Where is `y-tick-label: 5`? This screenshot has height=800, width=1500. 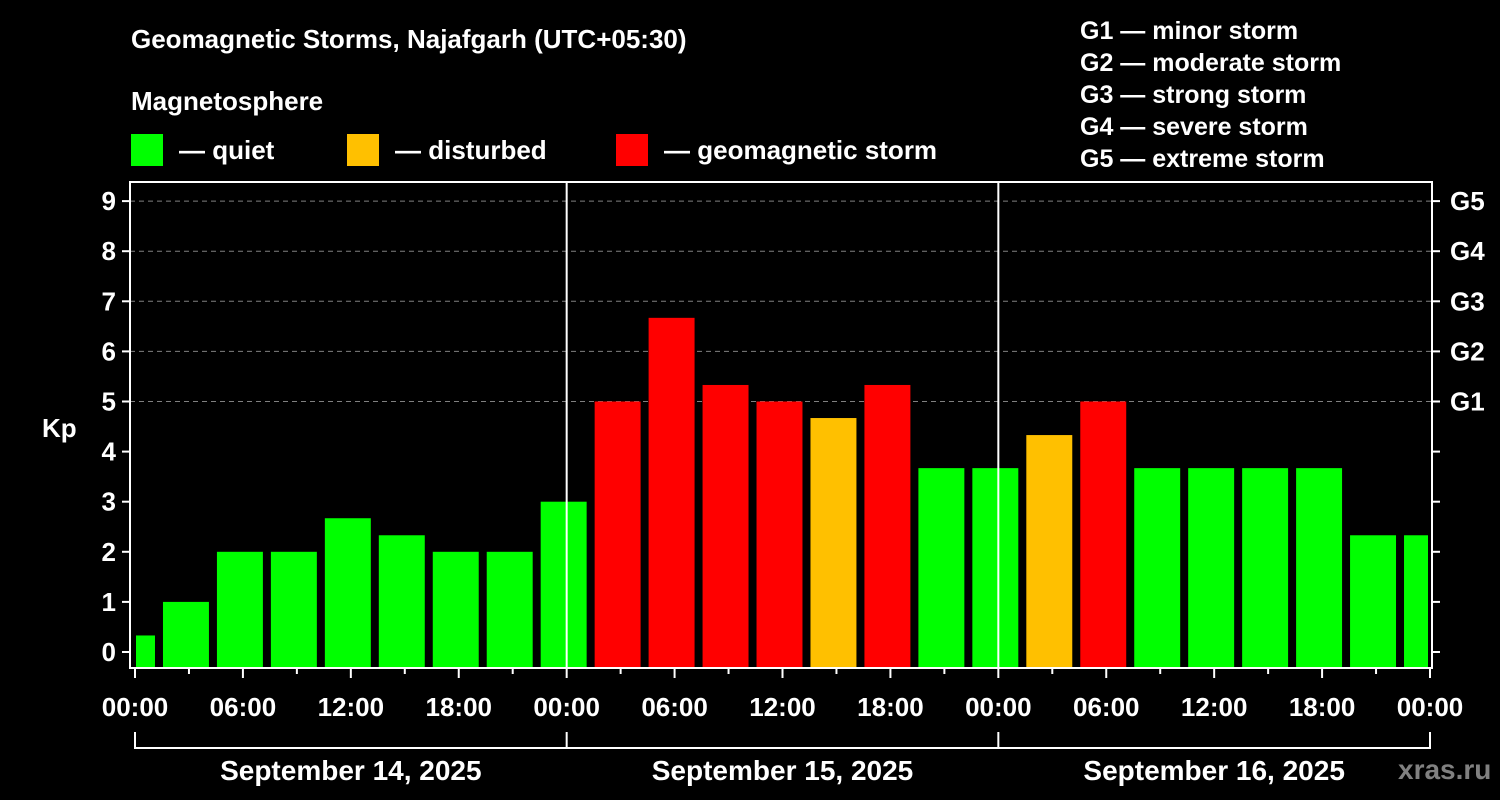 y-tick-label: 5 is located at coordinates (109, 402).